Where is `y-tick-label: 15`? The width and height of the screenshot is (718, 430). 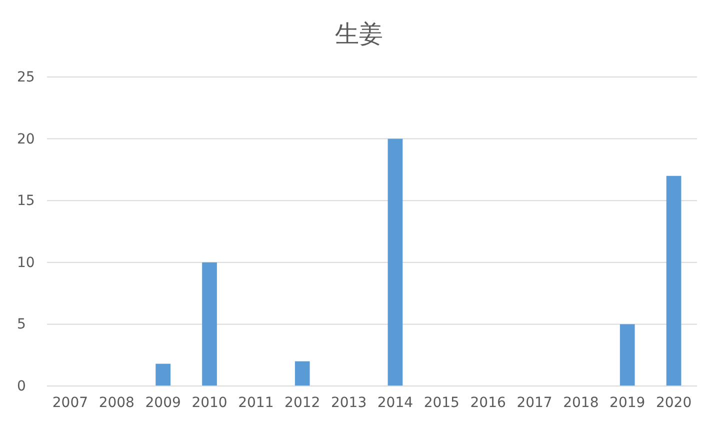
y-tick-label: 15 is located at coordinates (26, 201).